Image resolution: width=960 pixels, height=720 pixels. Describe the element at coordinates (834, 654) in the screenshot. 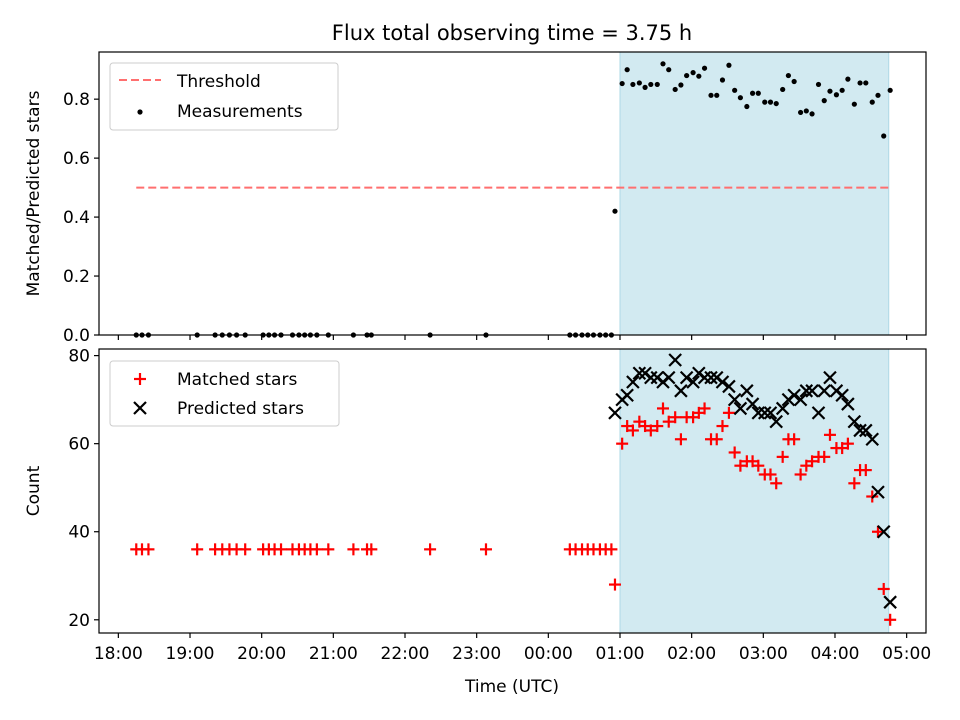

I see `x-tick-label: 04:00` at that location.